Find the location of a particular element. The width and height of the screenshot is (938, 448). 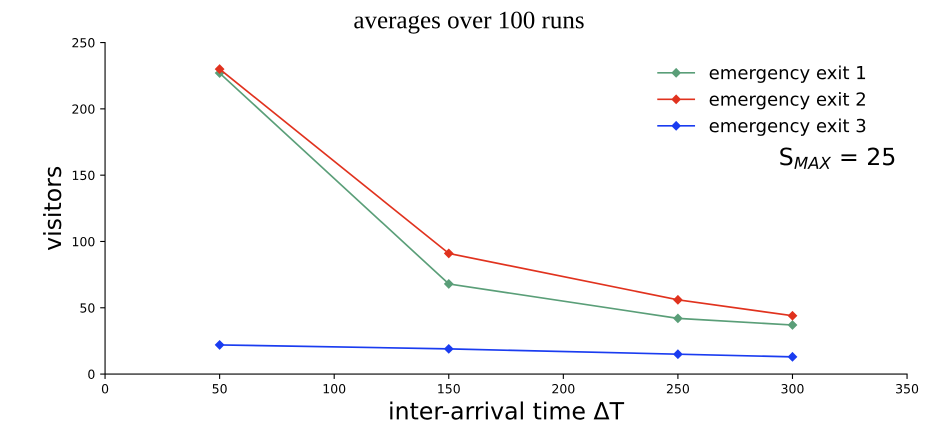

x-tick-label: 150 is located at coordinates (449, 389).